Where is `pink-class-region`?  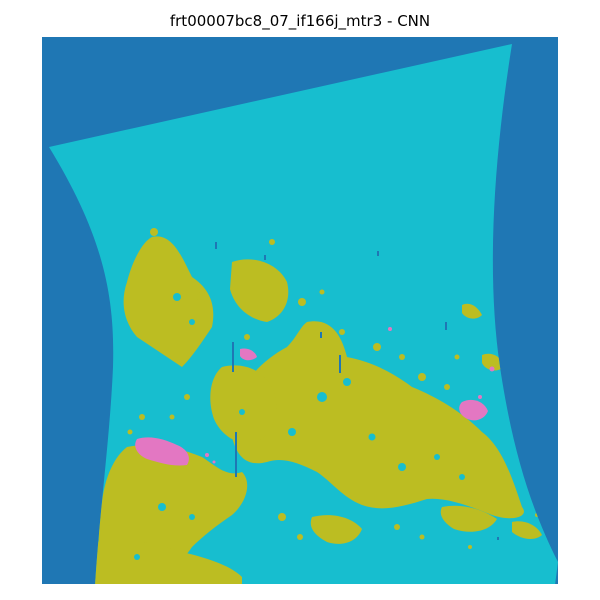
pink-class-region is located at coordinates (315, 396).